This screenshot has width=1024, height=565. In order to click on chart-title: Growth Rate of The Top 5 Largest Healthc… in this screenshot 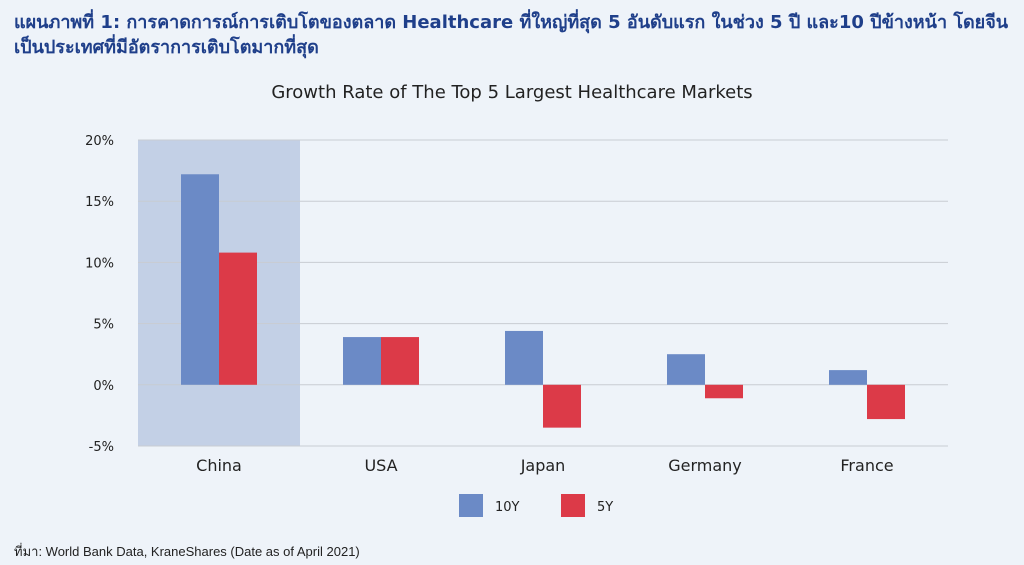, I will do `click(512, 92)`.